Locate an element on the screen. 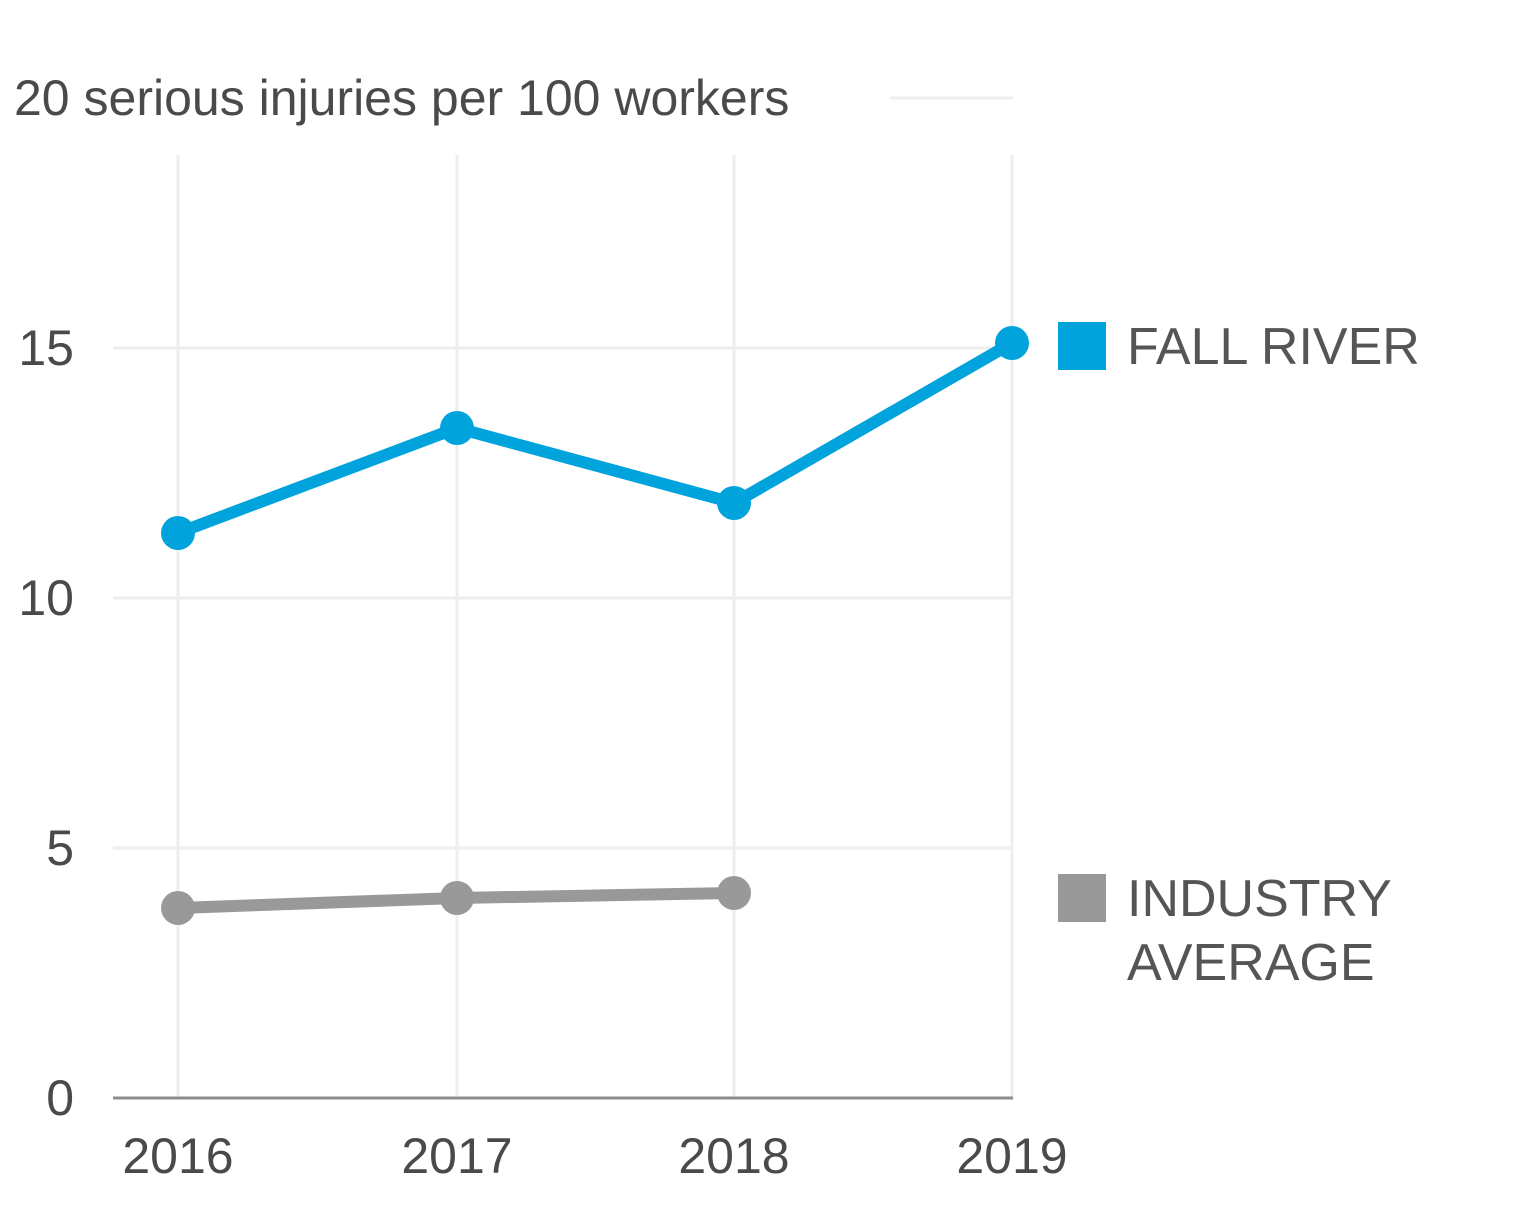 The image size is (1522, 1205). x-tick-label-2017: 2017 is located at coordinates (456, 1156).